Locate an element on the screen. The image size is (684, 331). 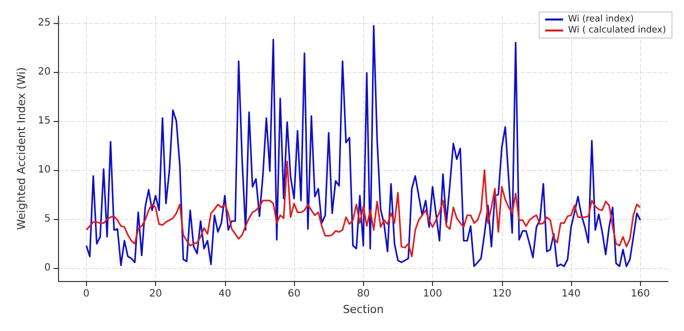
y-tick-label: 20 is located at coordinates (44, 72).